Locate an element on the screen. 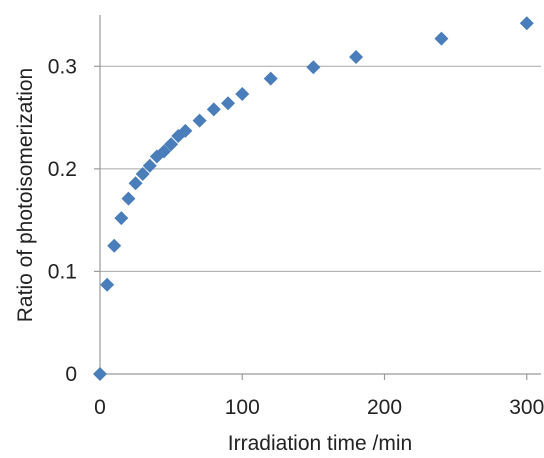  y-axis-ticks: 0 0.1 0.2 0.3 is located at coordinates (74, 220).